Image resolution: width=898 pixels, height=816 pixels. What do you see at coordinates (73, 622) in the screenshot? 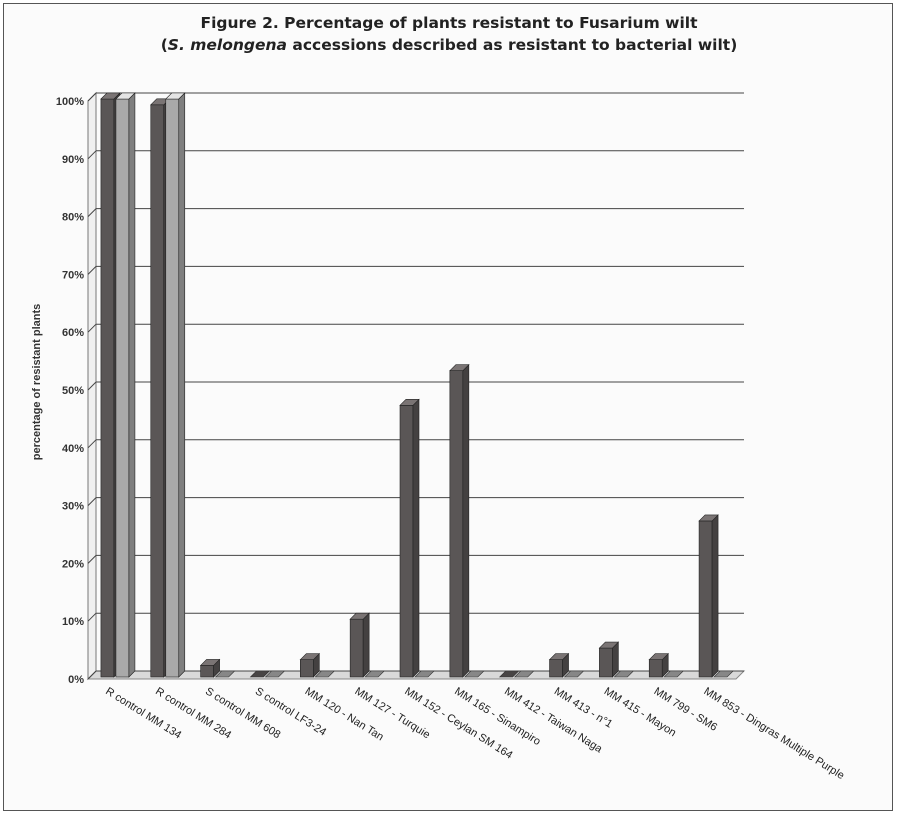
I see `y-tick-label: 10%` at bounding box center [73, 622].